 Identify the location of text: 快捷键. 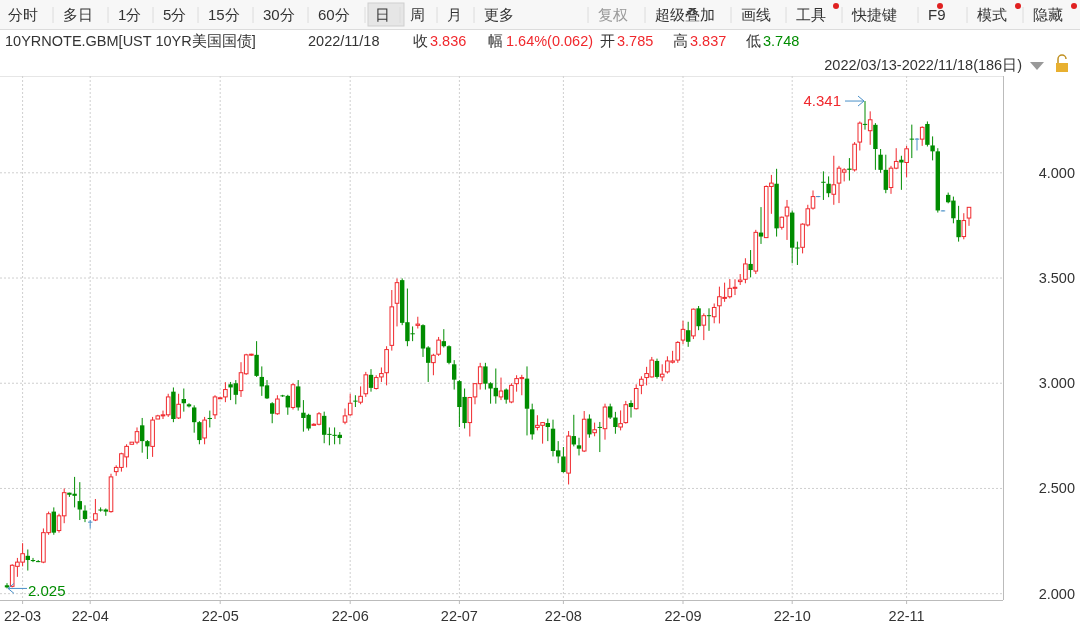
(874, 14).